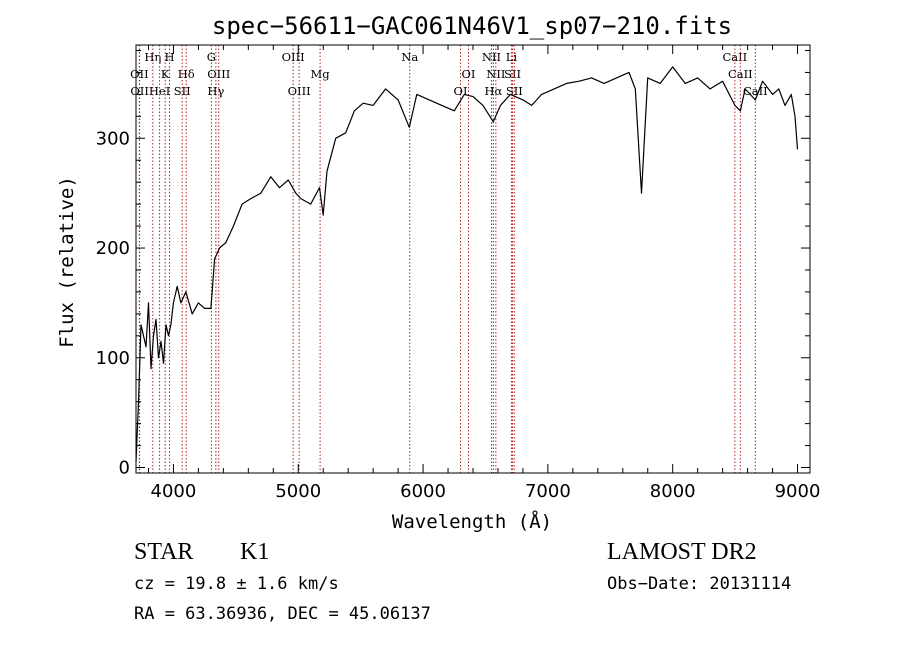 The height and width of the screenshot is (649, 900). Describe the element at coordinates (493, 91) in the screenshot. I see `line-marker-label: Hα` at that location.